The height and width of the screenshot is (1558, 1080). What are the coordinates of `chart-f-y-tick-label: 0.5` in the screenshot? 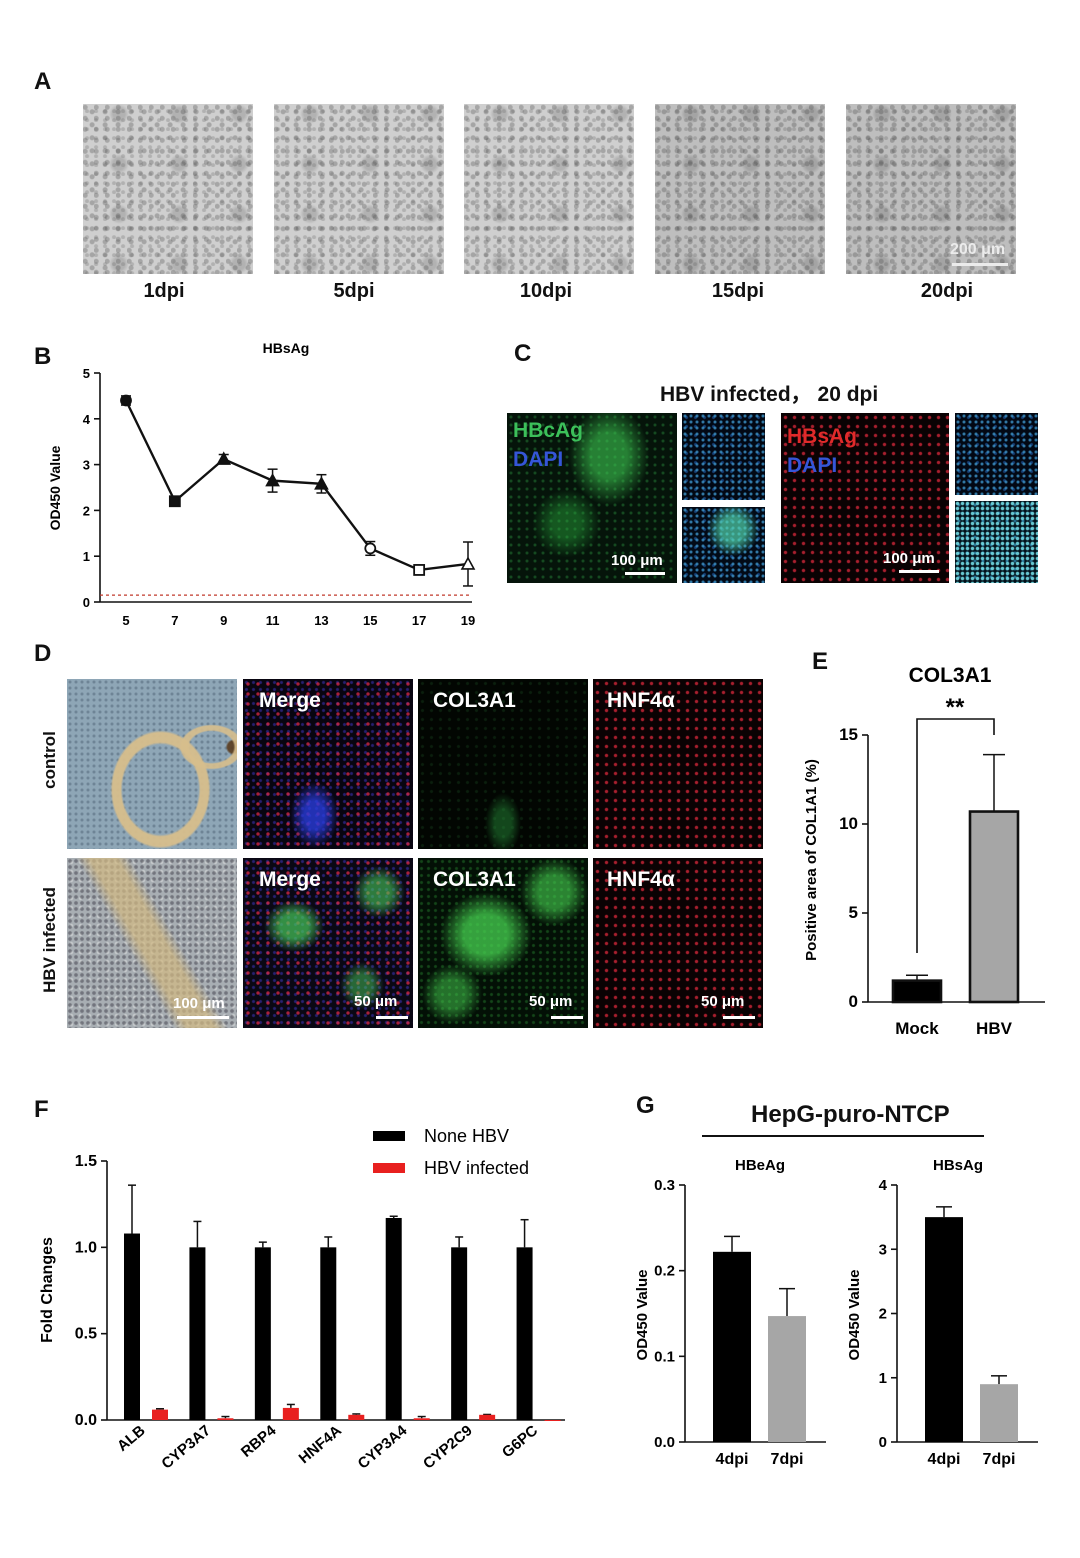 It's located at (86, 1334).